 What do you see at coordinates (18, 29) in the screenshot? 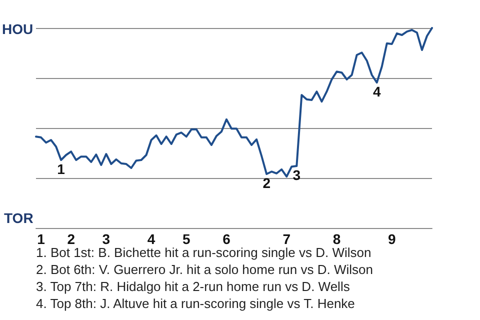
I see `text: HOU` at bounding box center [18, 29].